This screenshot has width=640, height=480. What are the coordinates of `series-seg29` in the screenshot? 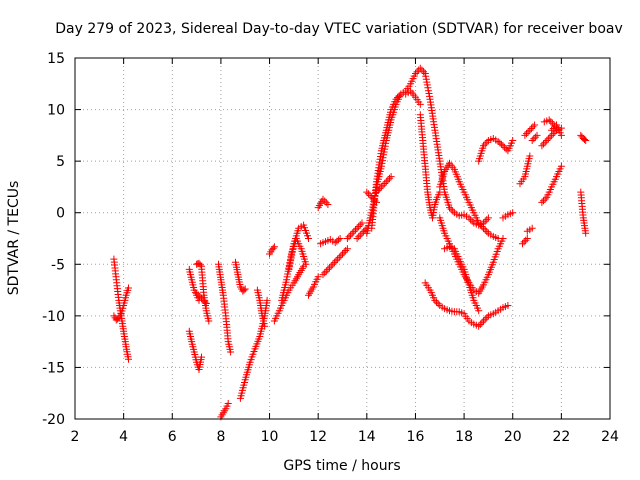 It's located at (471, 255).